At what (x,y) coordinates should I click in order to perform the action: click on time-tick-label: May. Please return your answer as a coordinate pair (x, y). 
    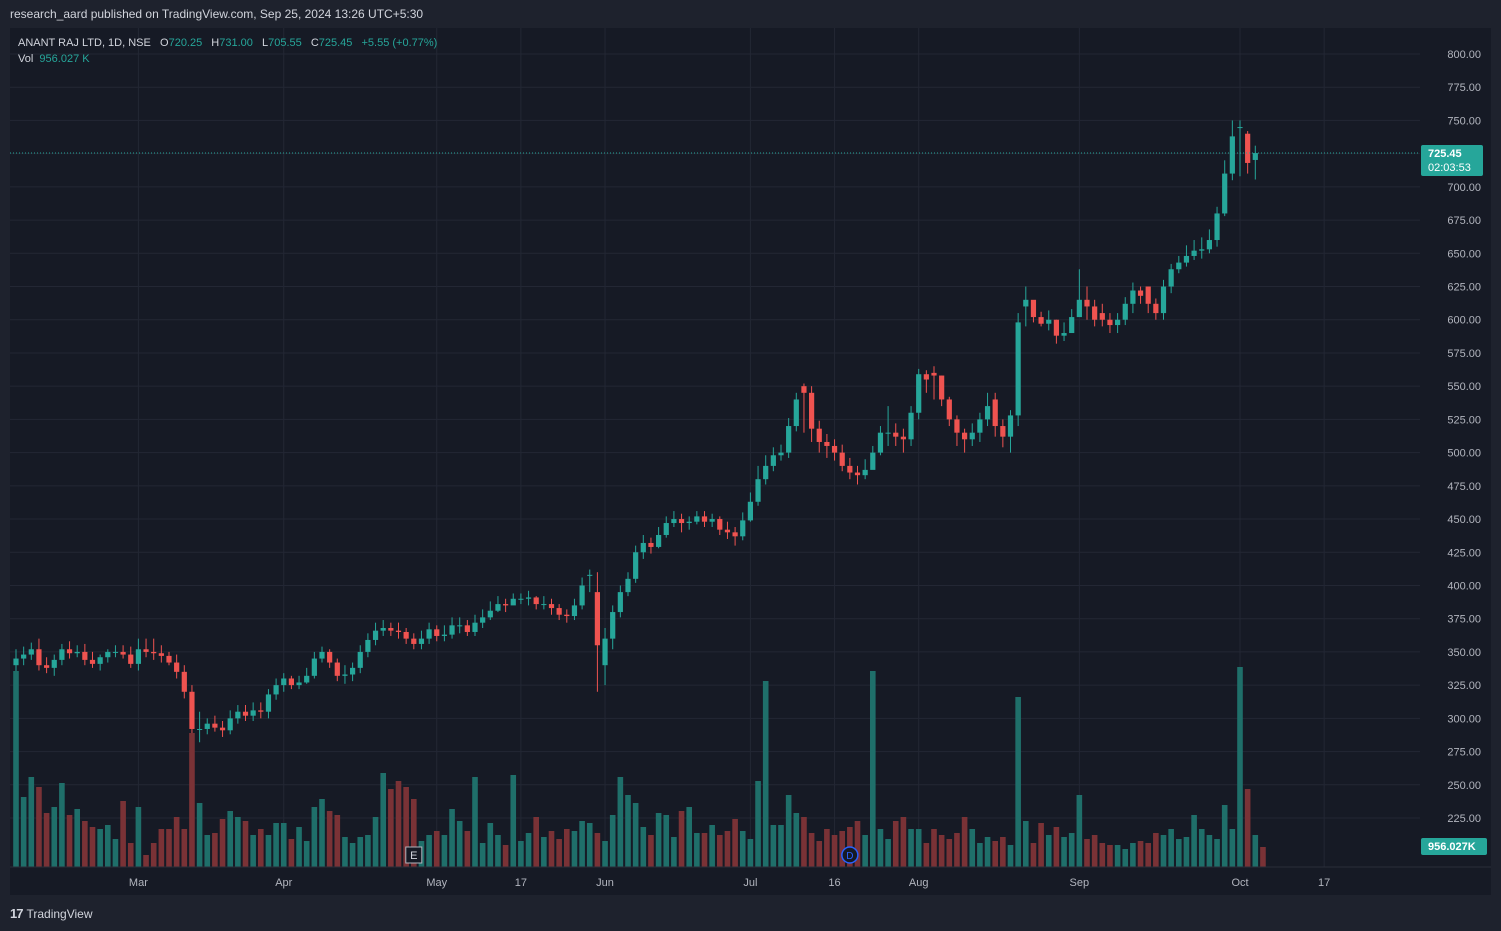
    Looking at the image, I should click on (436, 883).